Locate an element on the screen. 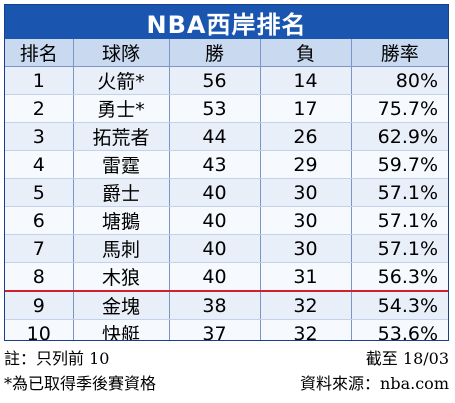 Image resolution: width=455 pixels, height=403 pixels. cell-losses: 14 is located at coordinates (305, 80).